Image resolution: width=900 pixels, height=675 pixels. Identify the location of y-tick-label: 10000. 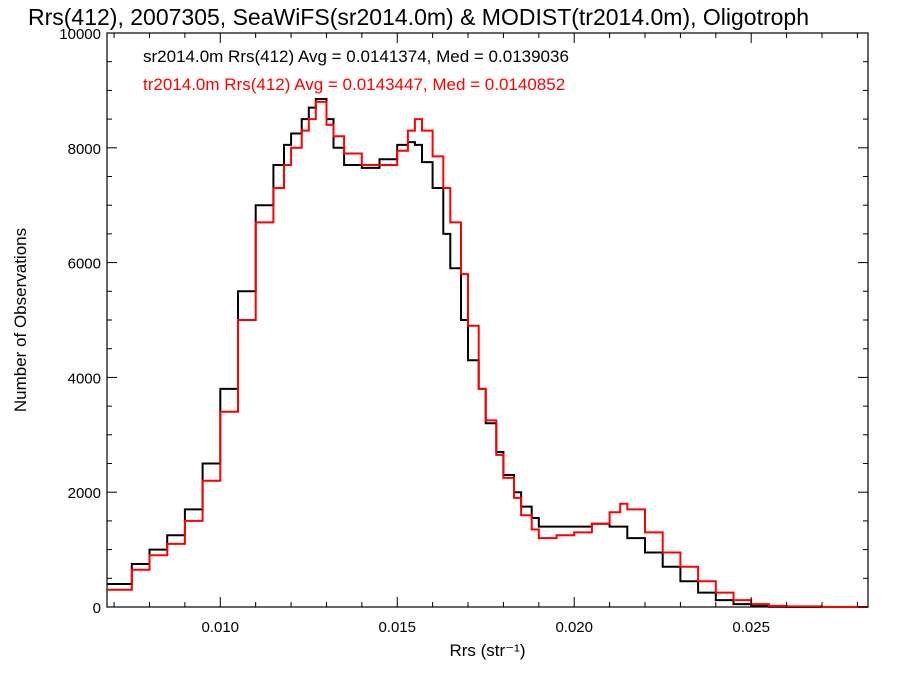
(80, 34).